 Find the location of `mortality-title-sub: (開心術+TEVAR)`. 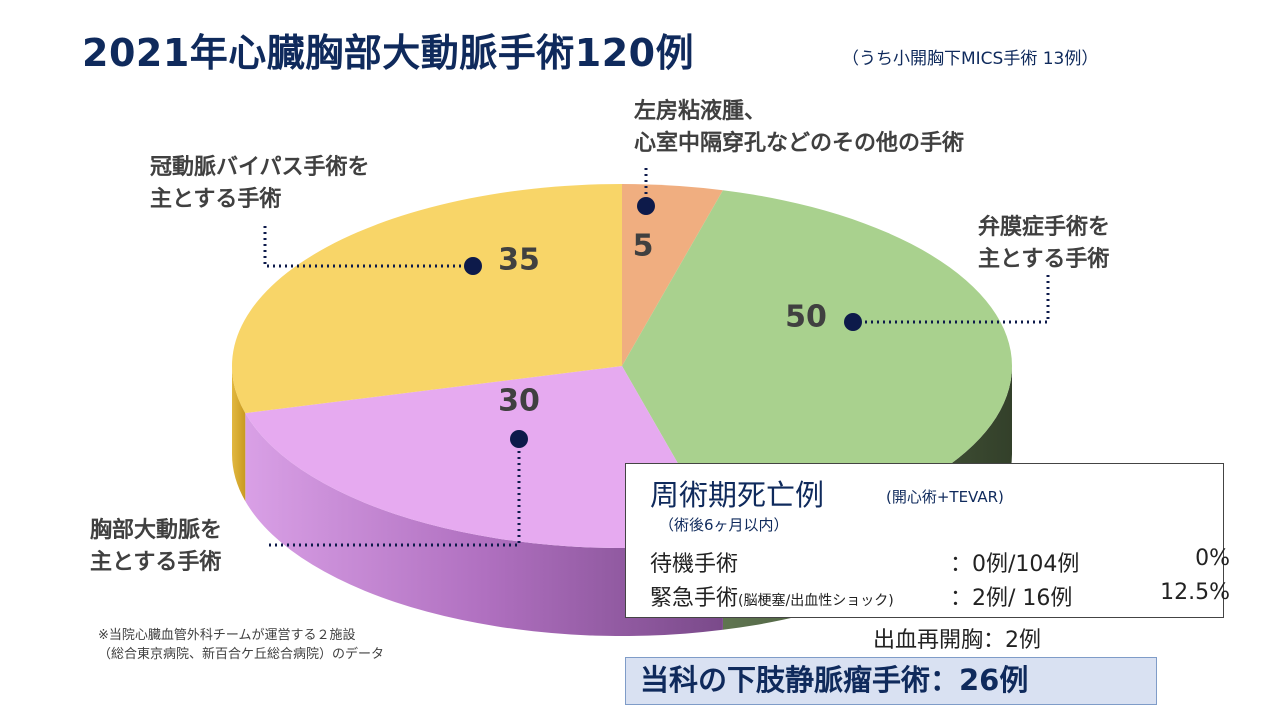

mortality-title-sub: (開心術+TEVAR) is located at coordinates (945, 497).